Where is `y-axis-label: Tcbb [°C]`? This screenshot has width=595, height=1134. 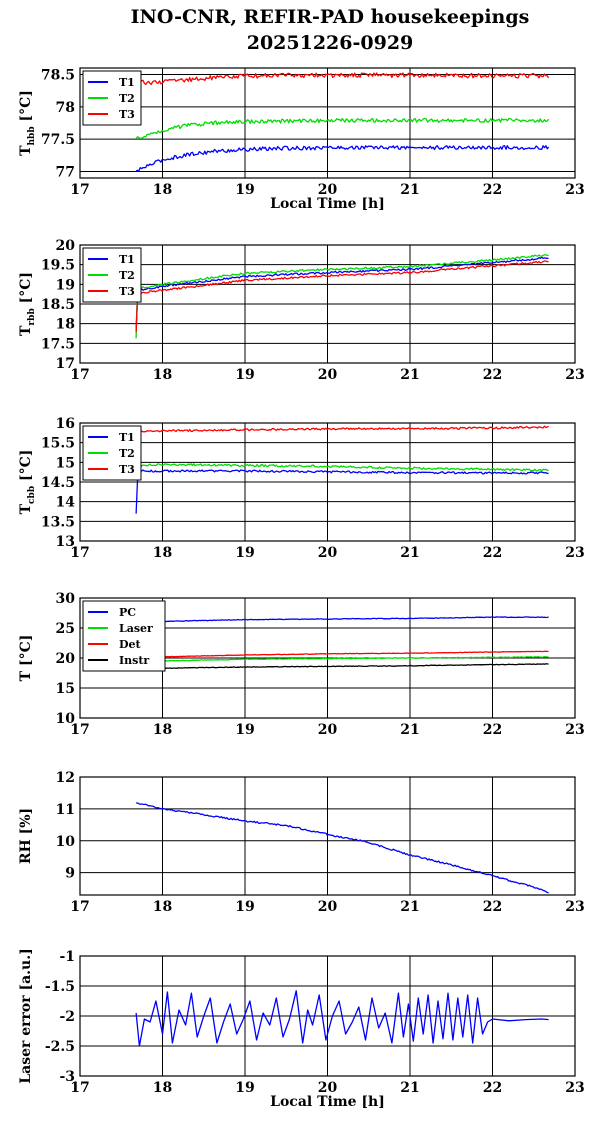 y-axis-label: Tcbb [°C] is located at coordinates (27, 482).